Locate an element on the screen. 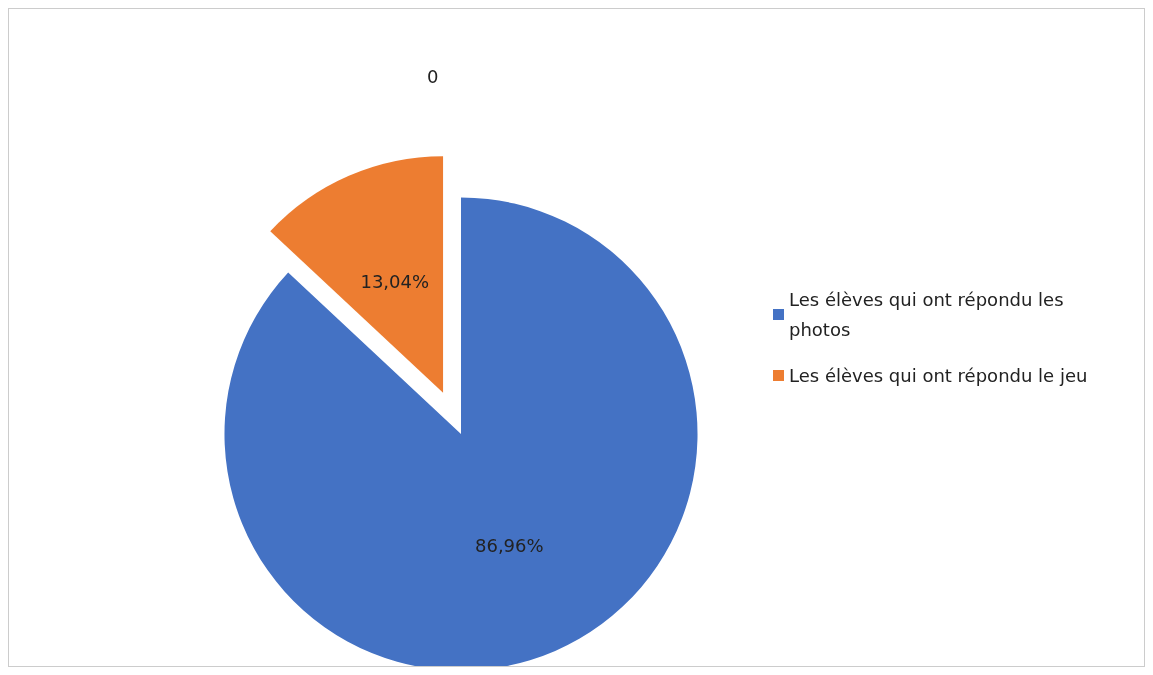 Image resolution: width=1153 pixels, height=675 pixels. text: 0 is located at coordinates (433, 76).